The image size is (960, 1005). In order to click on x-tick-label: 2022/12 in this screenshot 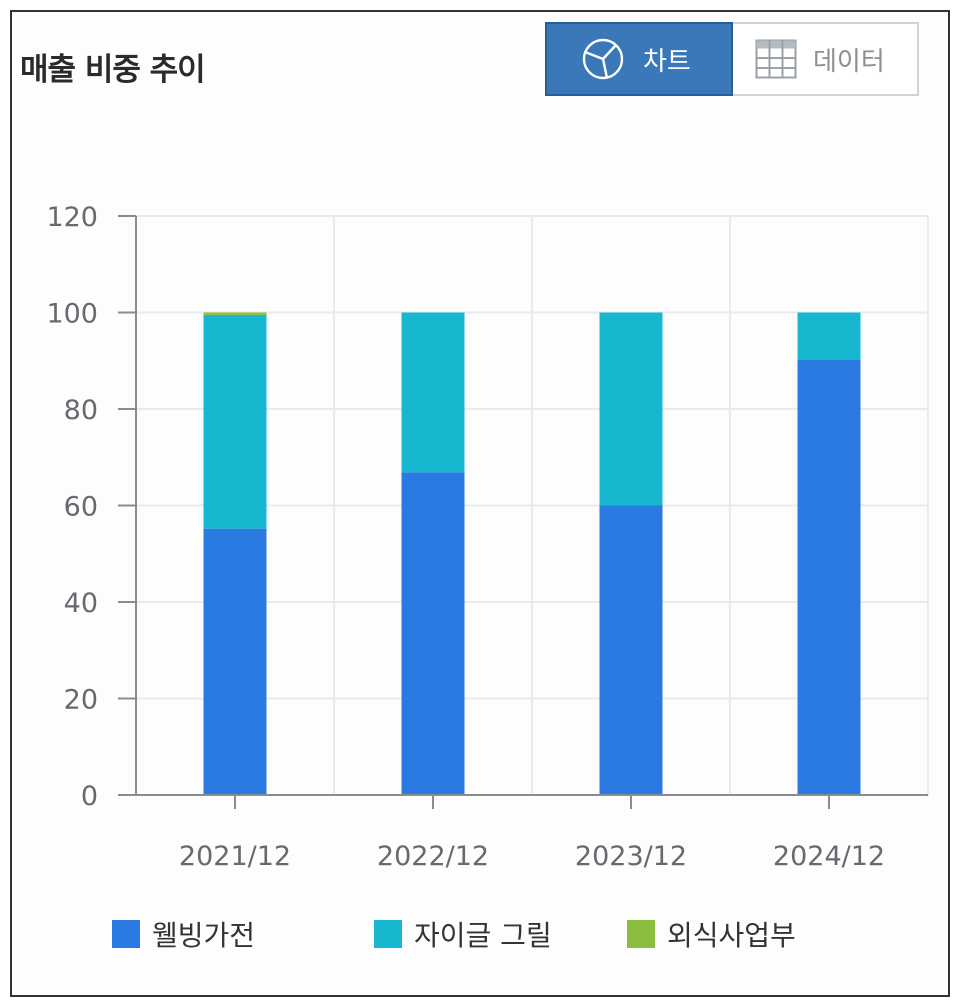, I will do `click(433, 856)`.